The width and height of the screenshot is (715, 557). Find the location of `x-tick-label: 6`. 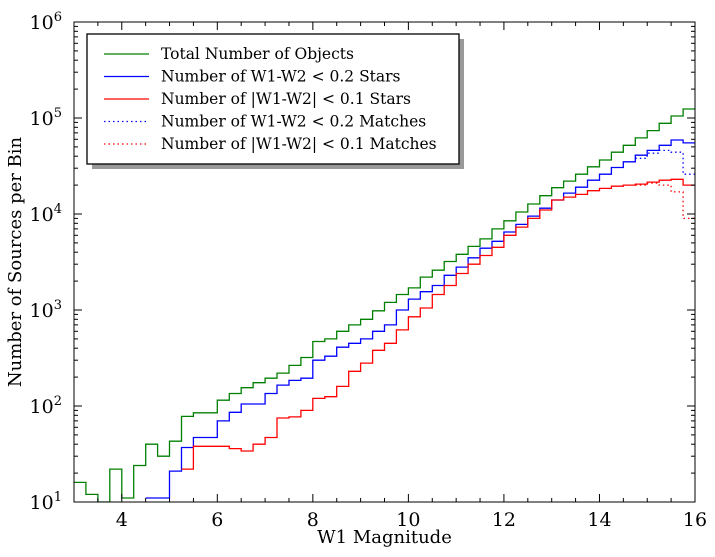

x-tick-label: 6 is located at coordinates (217, 520).